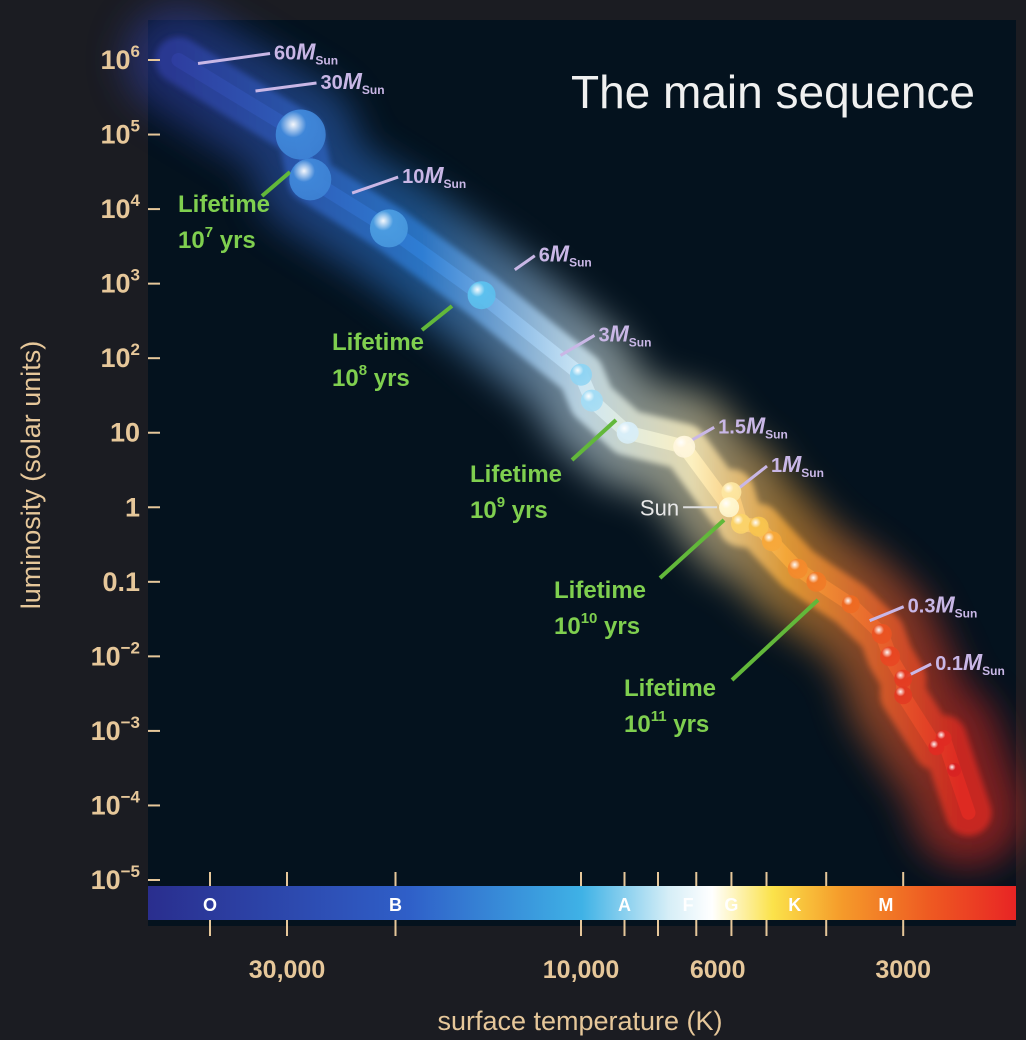 The width and height of the screenshot is (1026, 1040). Describe the element at coordinates (753, 426) in the screenshot. I see `mass-label: 1.5MSun` at that location.